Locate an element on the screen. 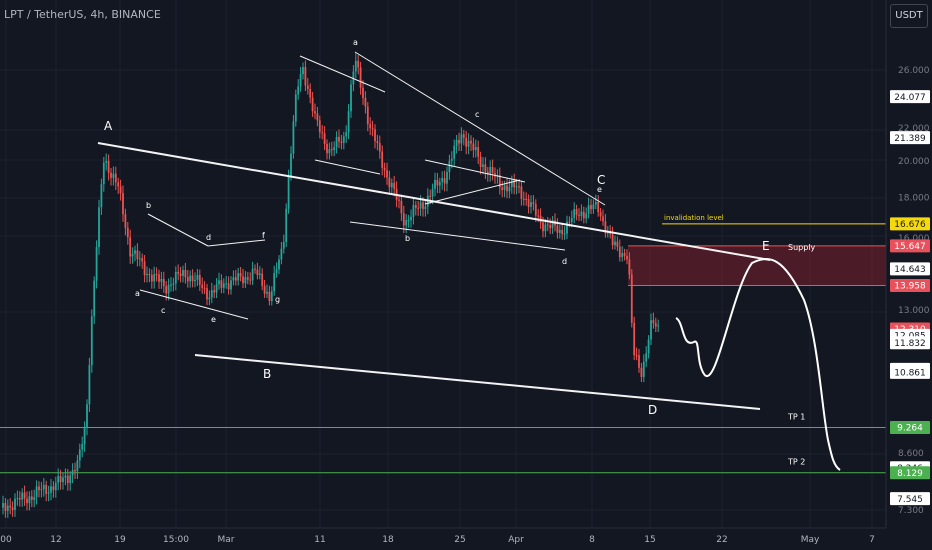  tri1-top is located at coordinates (178, 230).